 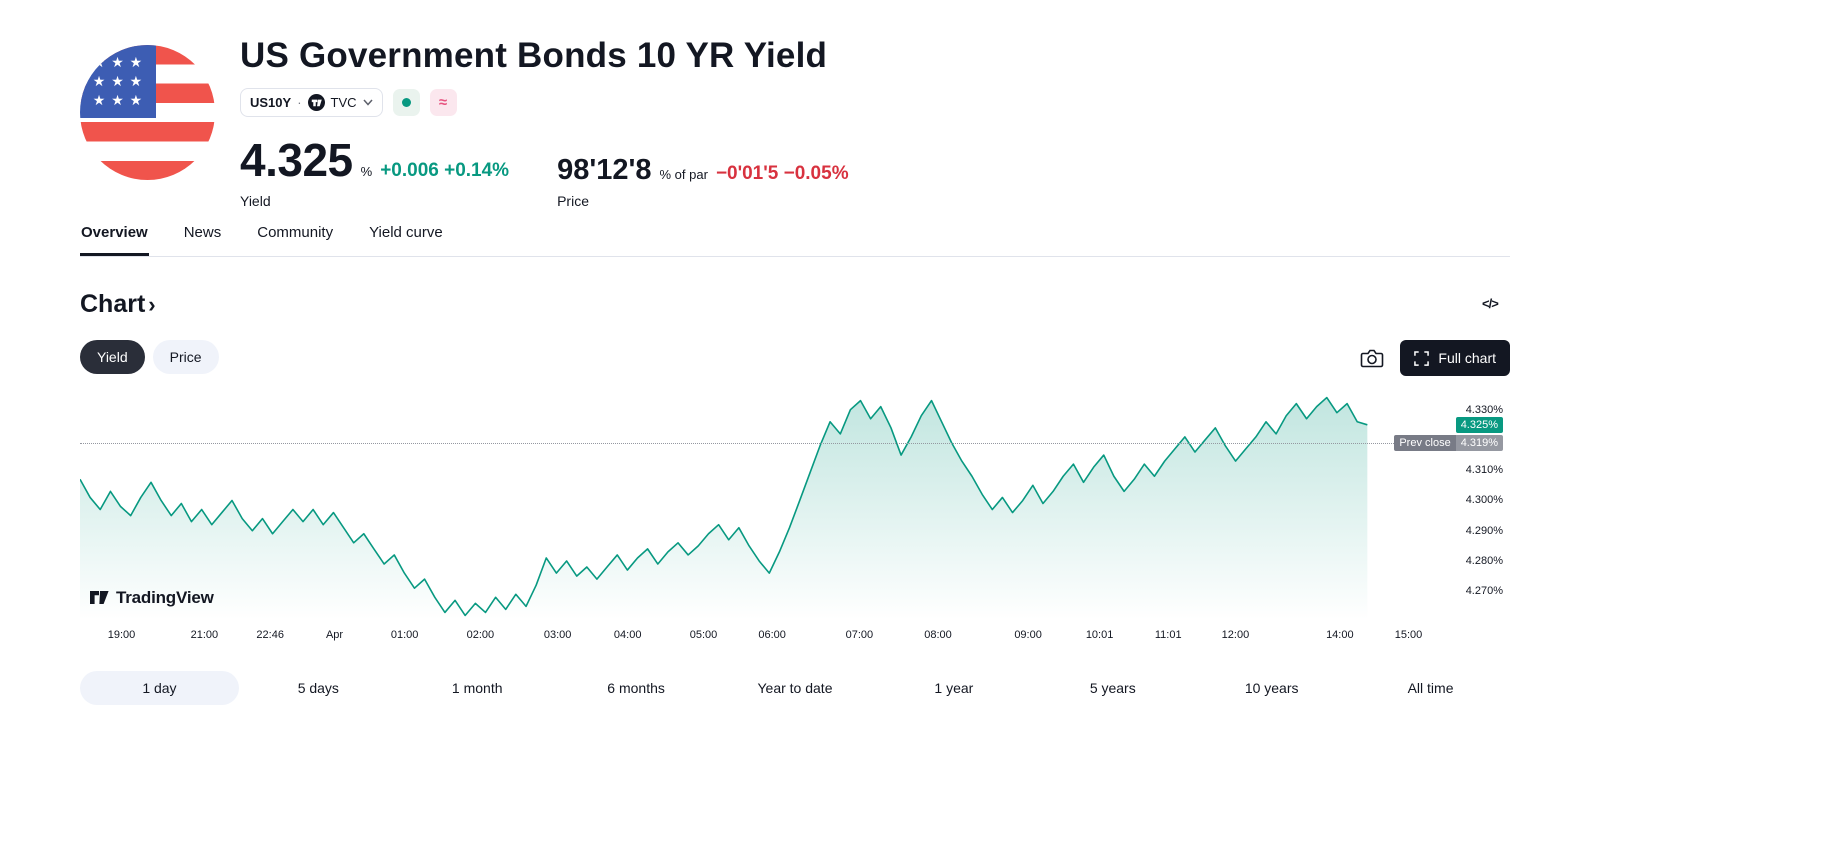 I want to click on range-1-day: 1 day, so click(x=159, y=688).